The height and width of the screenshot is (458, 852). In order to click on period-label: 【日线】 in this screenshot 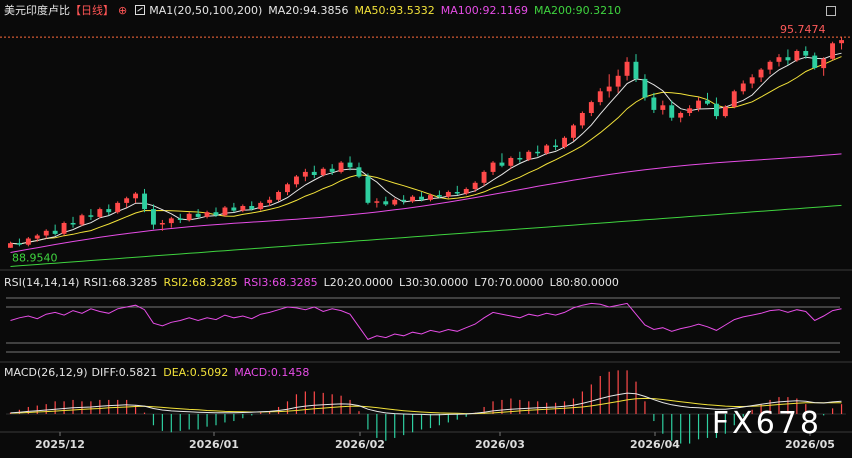, I will do `click(92, 10)`.